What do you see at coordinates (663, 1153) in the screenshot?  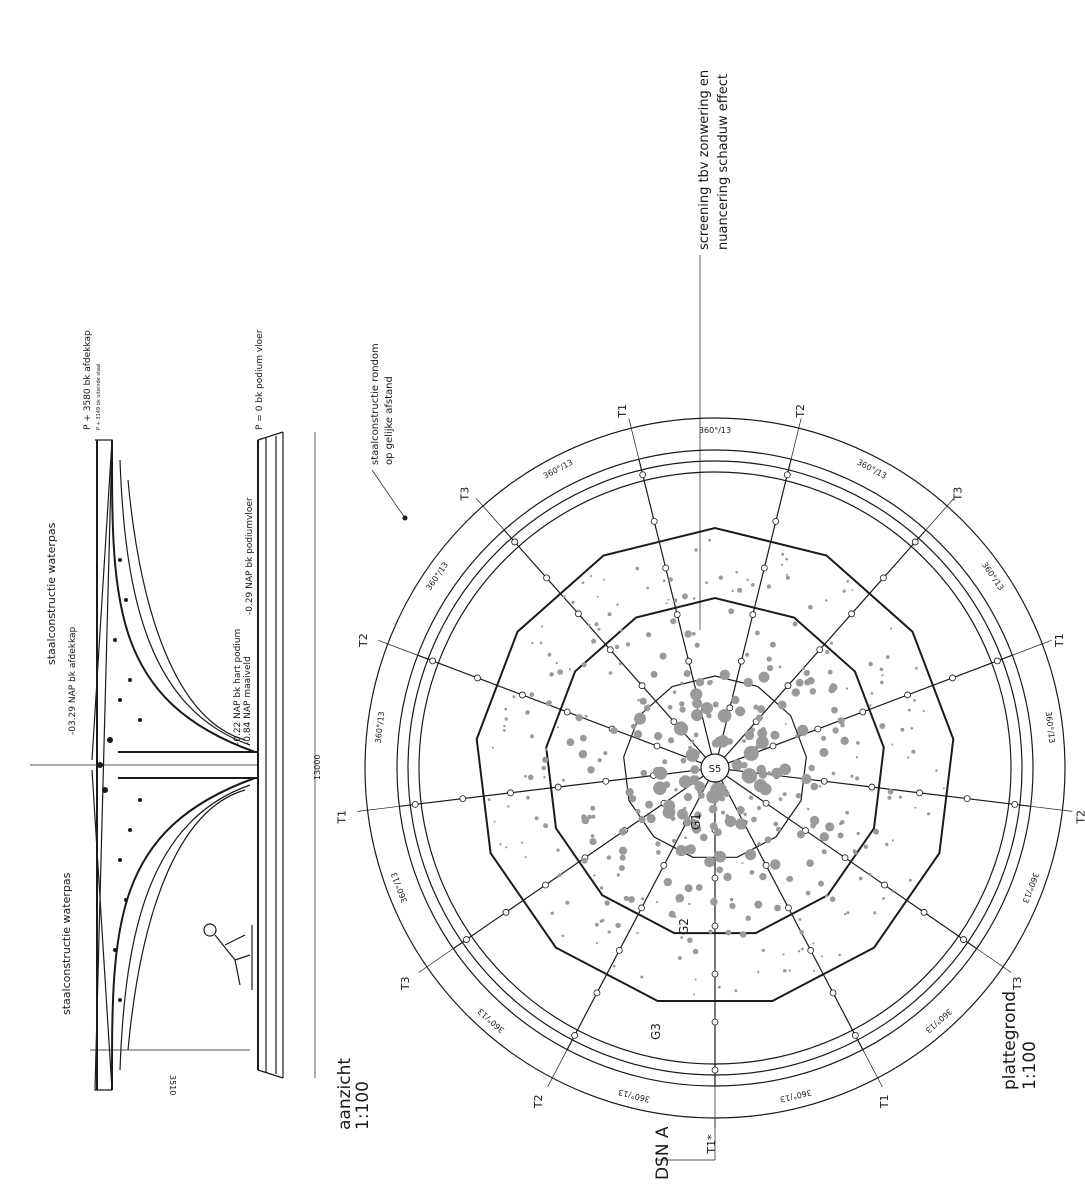 I see `section-label: DSN A` at bounding box center [663, 1153].